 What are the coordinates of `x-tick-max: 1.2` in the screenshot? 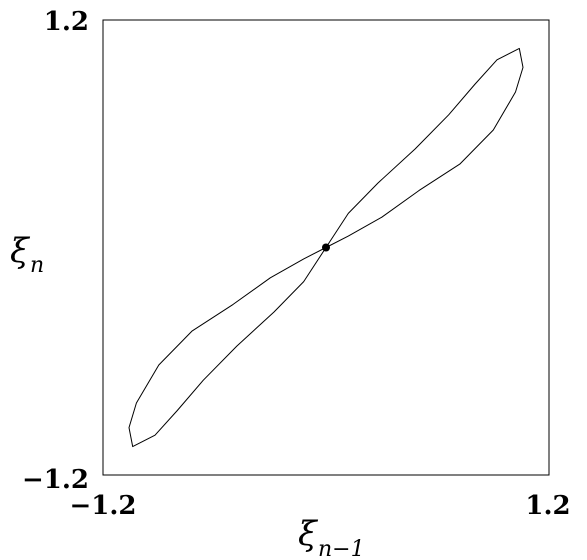 It's located at (547, 506).